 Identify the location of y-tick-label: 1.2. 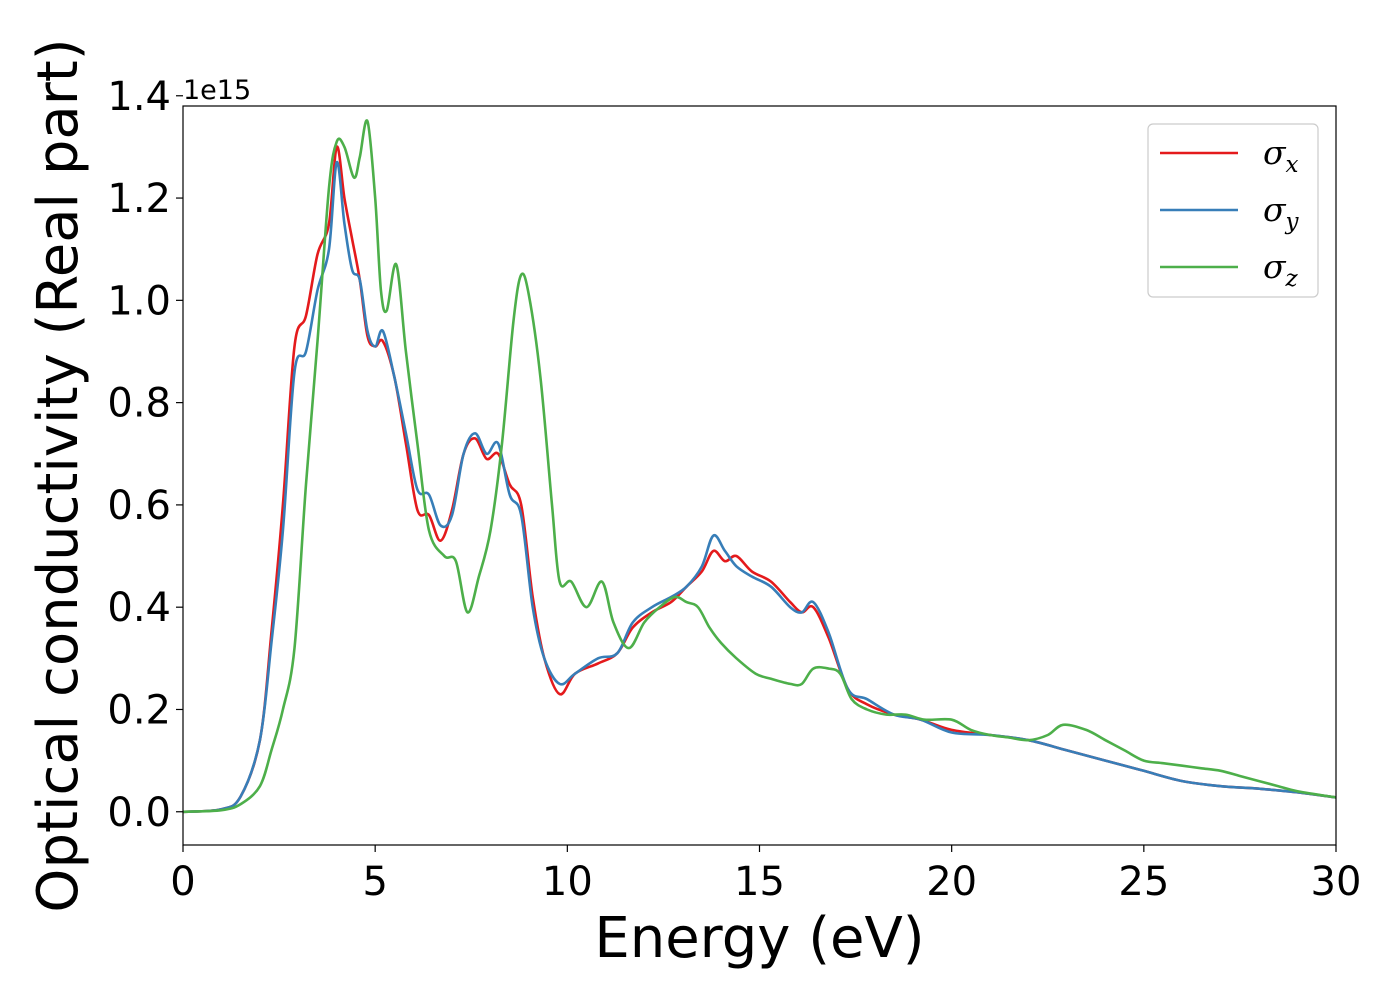
(139, 199).